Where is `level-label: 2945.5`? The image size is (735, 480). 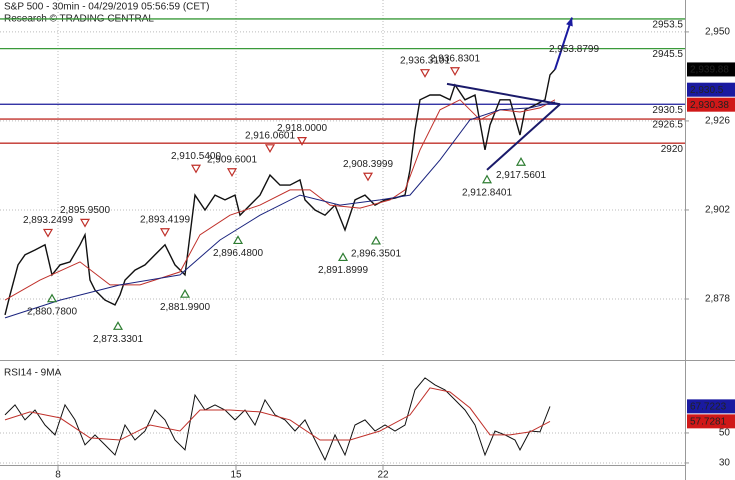
level-label: 2945.5 is located at coordinates (667, 54).